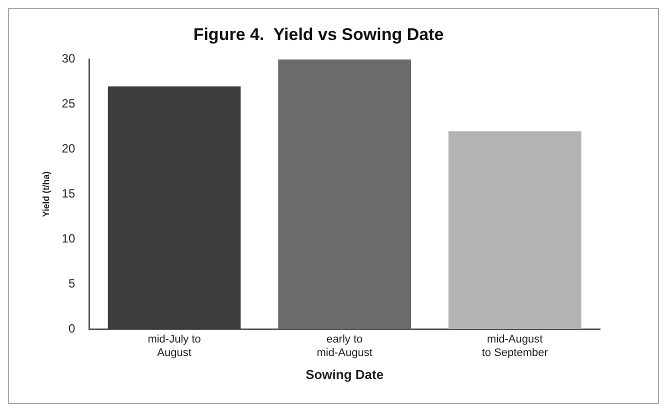  Describe the element at coordinates (318, 34) in the screenshot. I see `chart-title: Figure 4. Yield vs Sowing Date` at that location.